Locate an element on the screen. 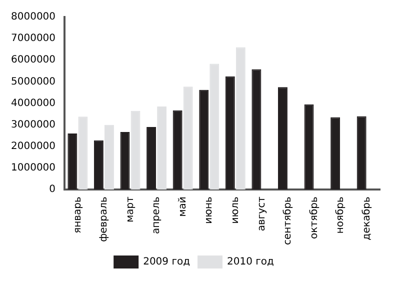 This screenshot has height=287, width=400. x-tick-label: август is located at coordinates (262, 214).